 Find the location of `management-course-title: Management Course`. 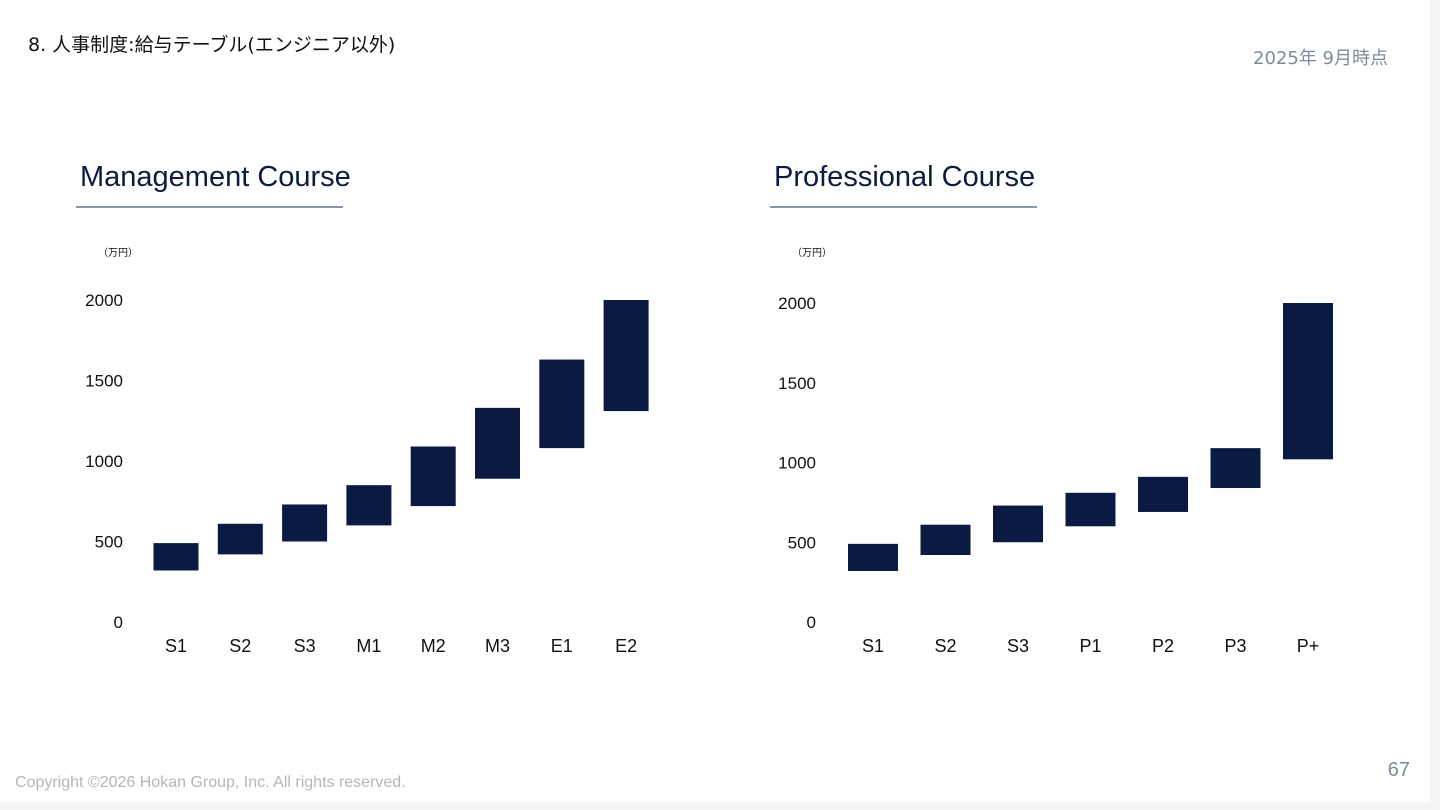

management-course-title: Management Course is located at coordinates (213, 181).